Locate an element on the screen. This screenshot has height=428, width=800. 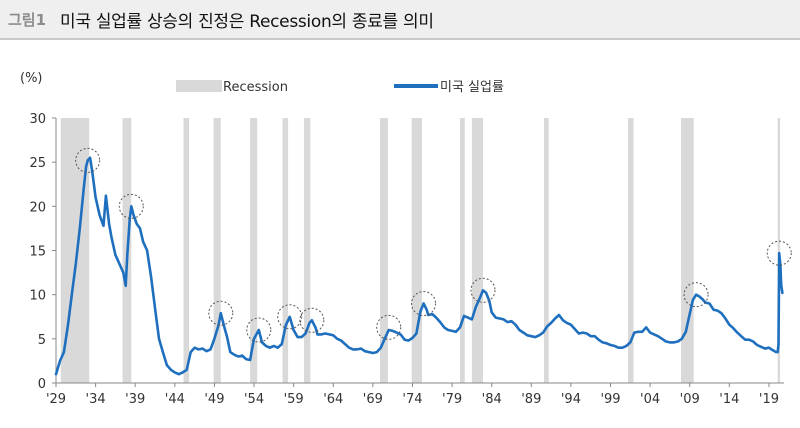
y-axis-unit-label: (%) is located at coordinates (31, 78).